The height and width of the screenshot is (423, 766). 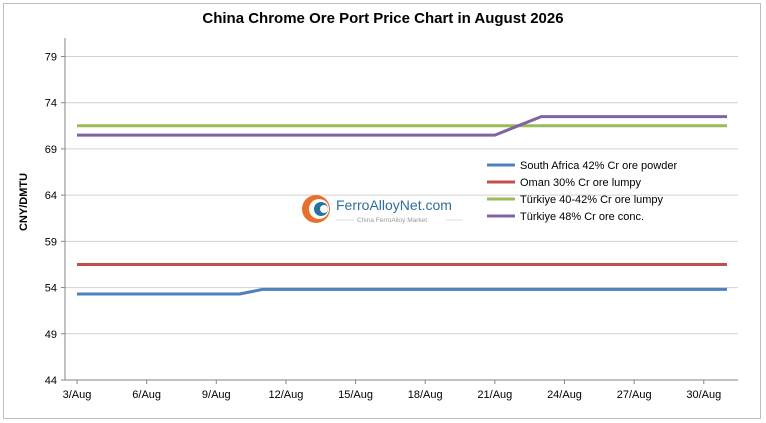 What do you see at coordinates (51, 150) in the screenshot?
I see `y-tick-label: 69` at bounding box center [51, 150].